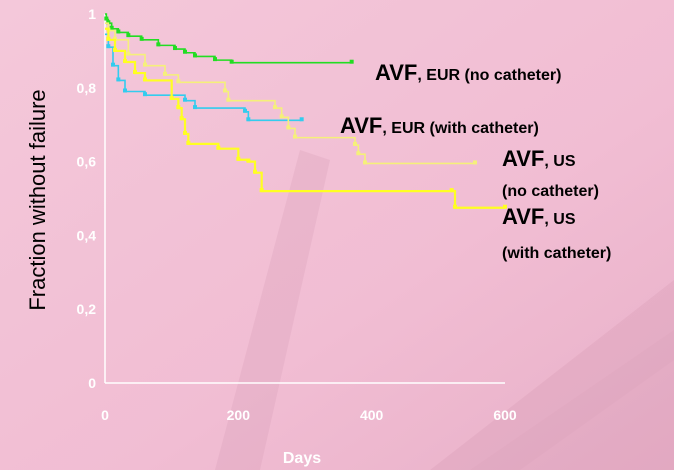  What do you see at coordinates (105, 415) in the screenshot?
I see `x-tick-label: 0` at bounding box center [105, 415].